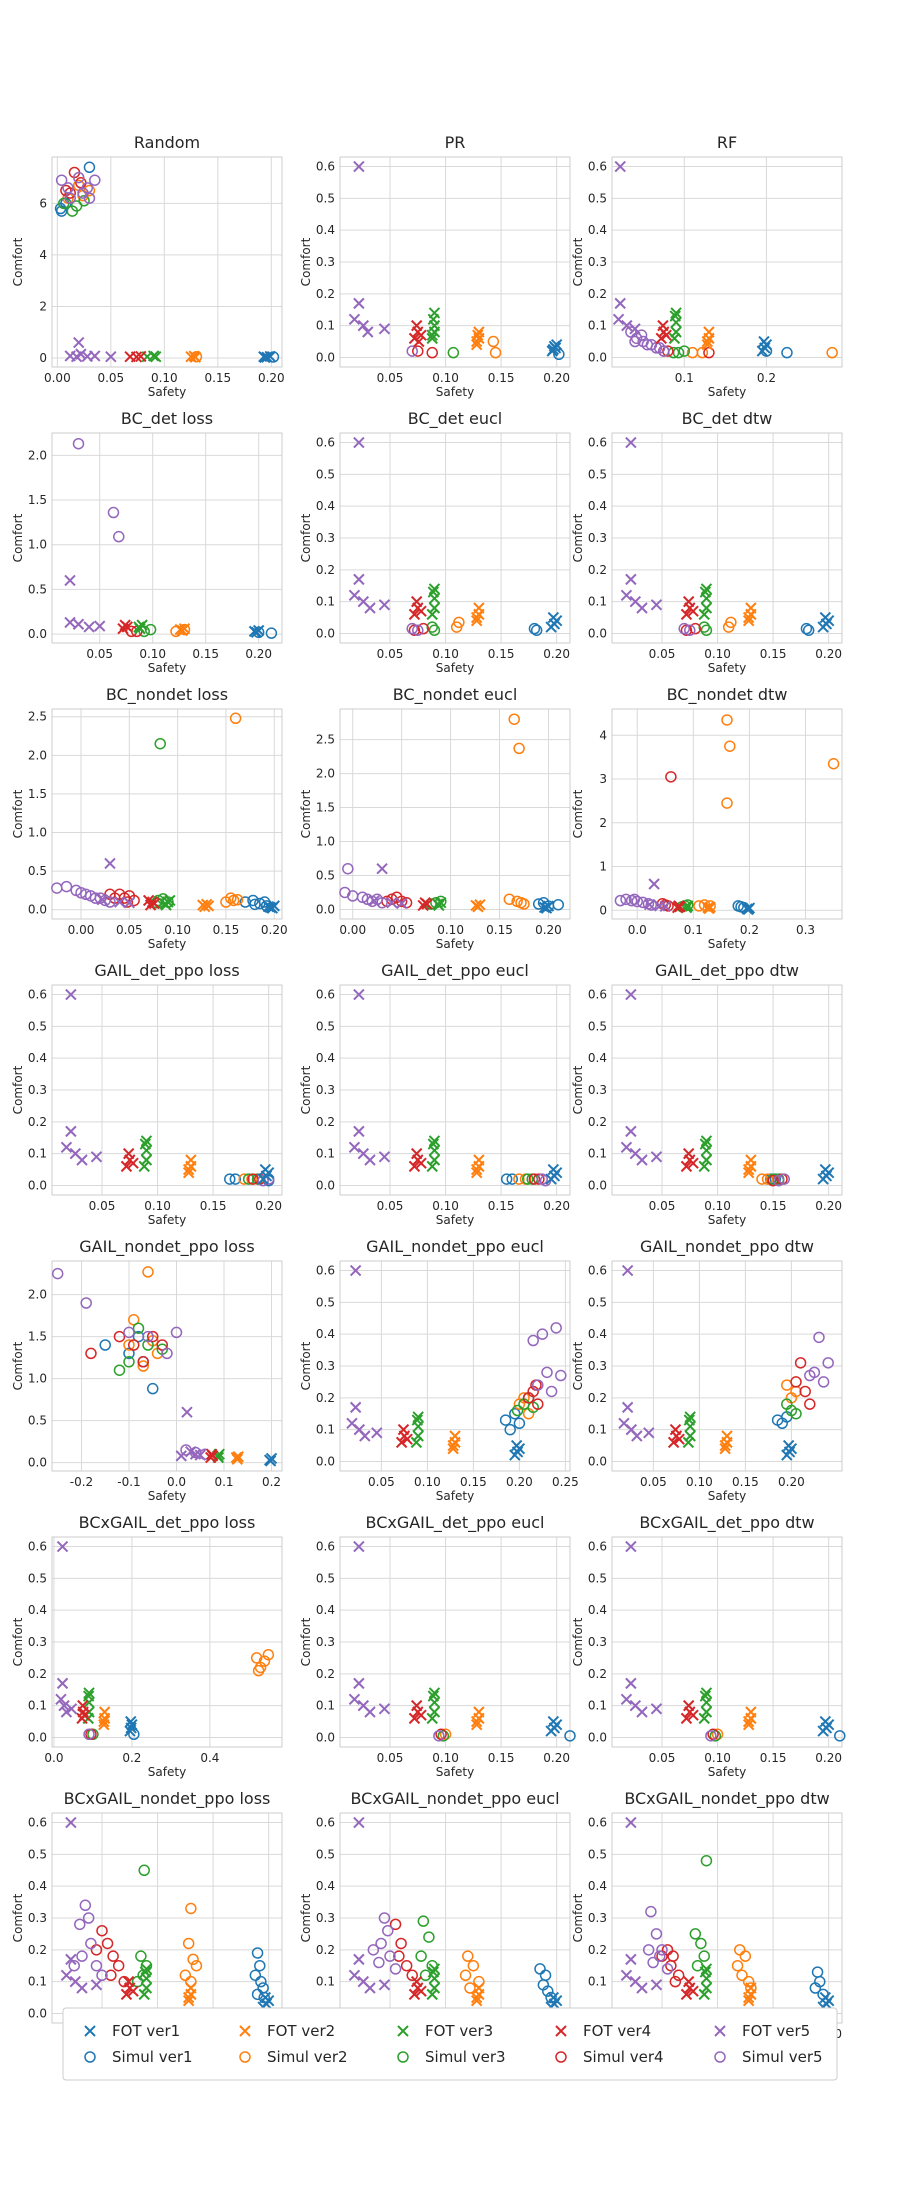 This screenshot has width=900, height=2200. Describe the element at coordinates (217, 378) in the screenshot. I see `x-tick-label: 0.15` at that location.